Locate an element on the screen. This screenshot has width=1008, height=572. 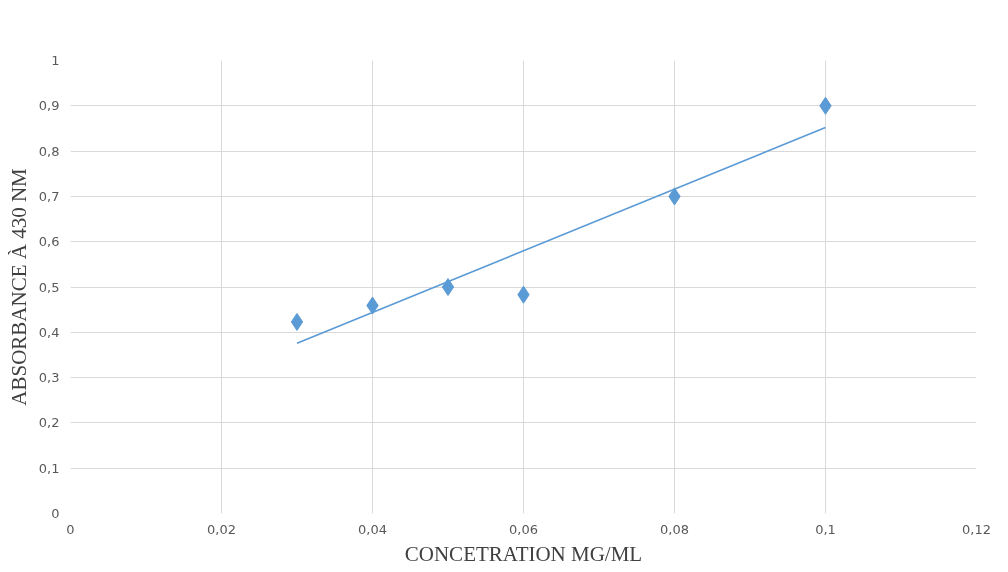
y-tick-label: 0,6 is located at coordinates (49, 242).